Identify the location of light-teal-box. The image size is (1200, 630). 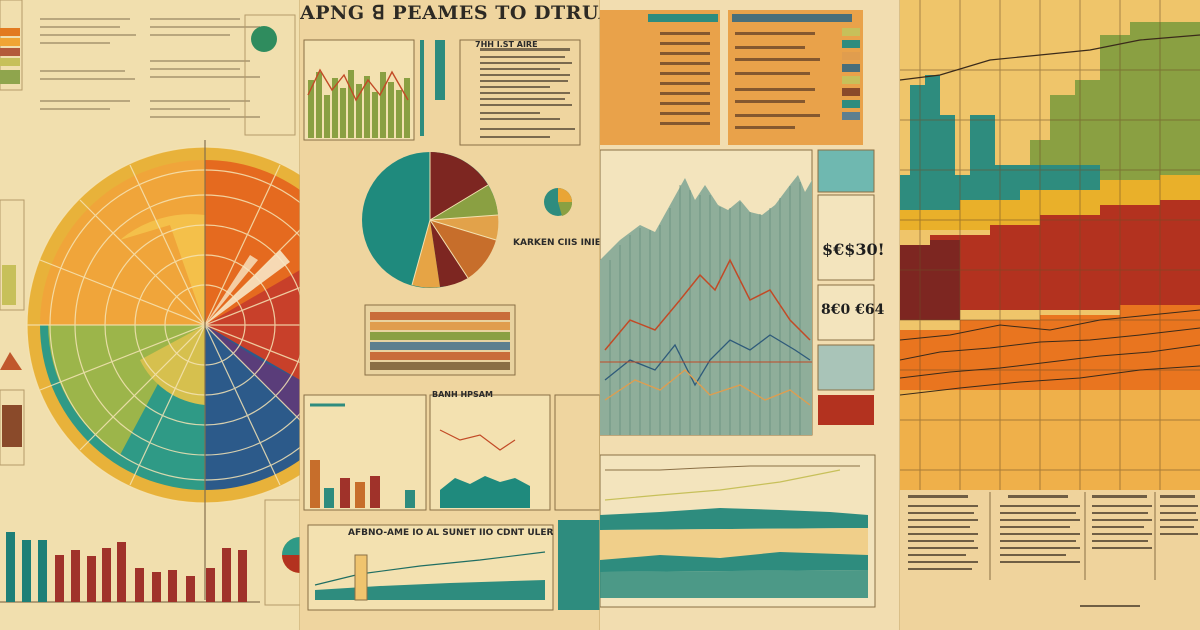
(846, 367).